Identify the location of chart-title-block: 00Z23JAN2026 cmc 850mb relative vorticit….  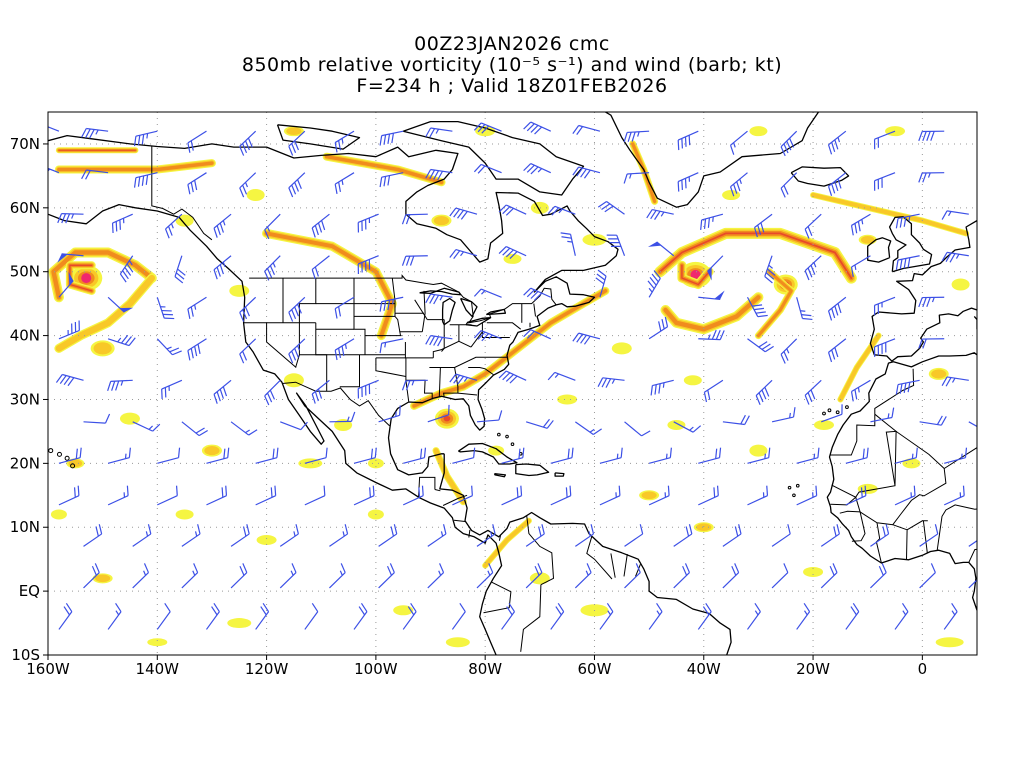
(512, 65).